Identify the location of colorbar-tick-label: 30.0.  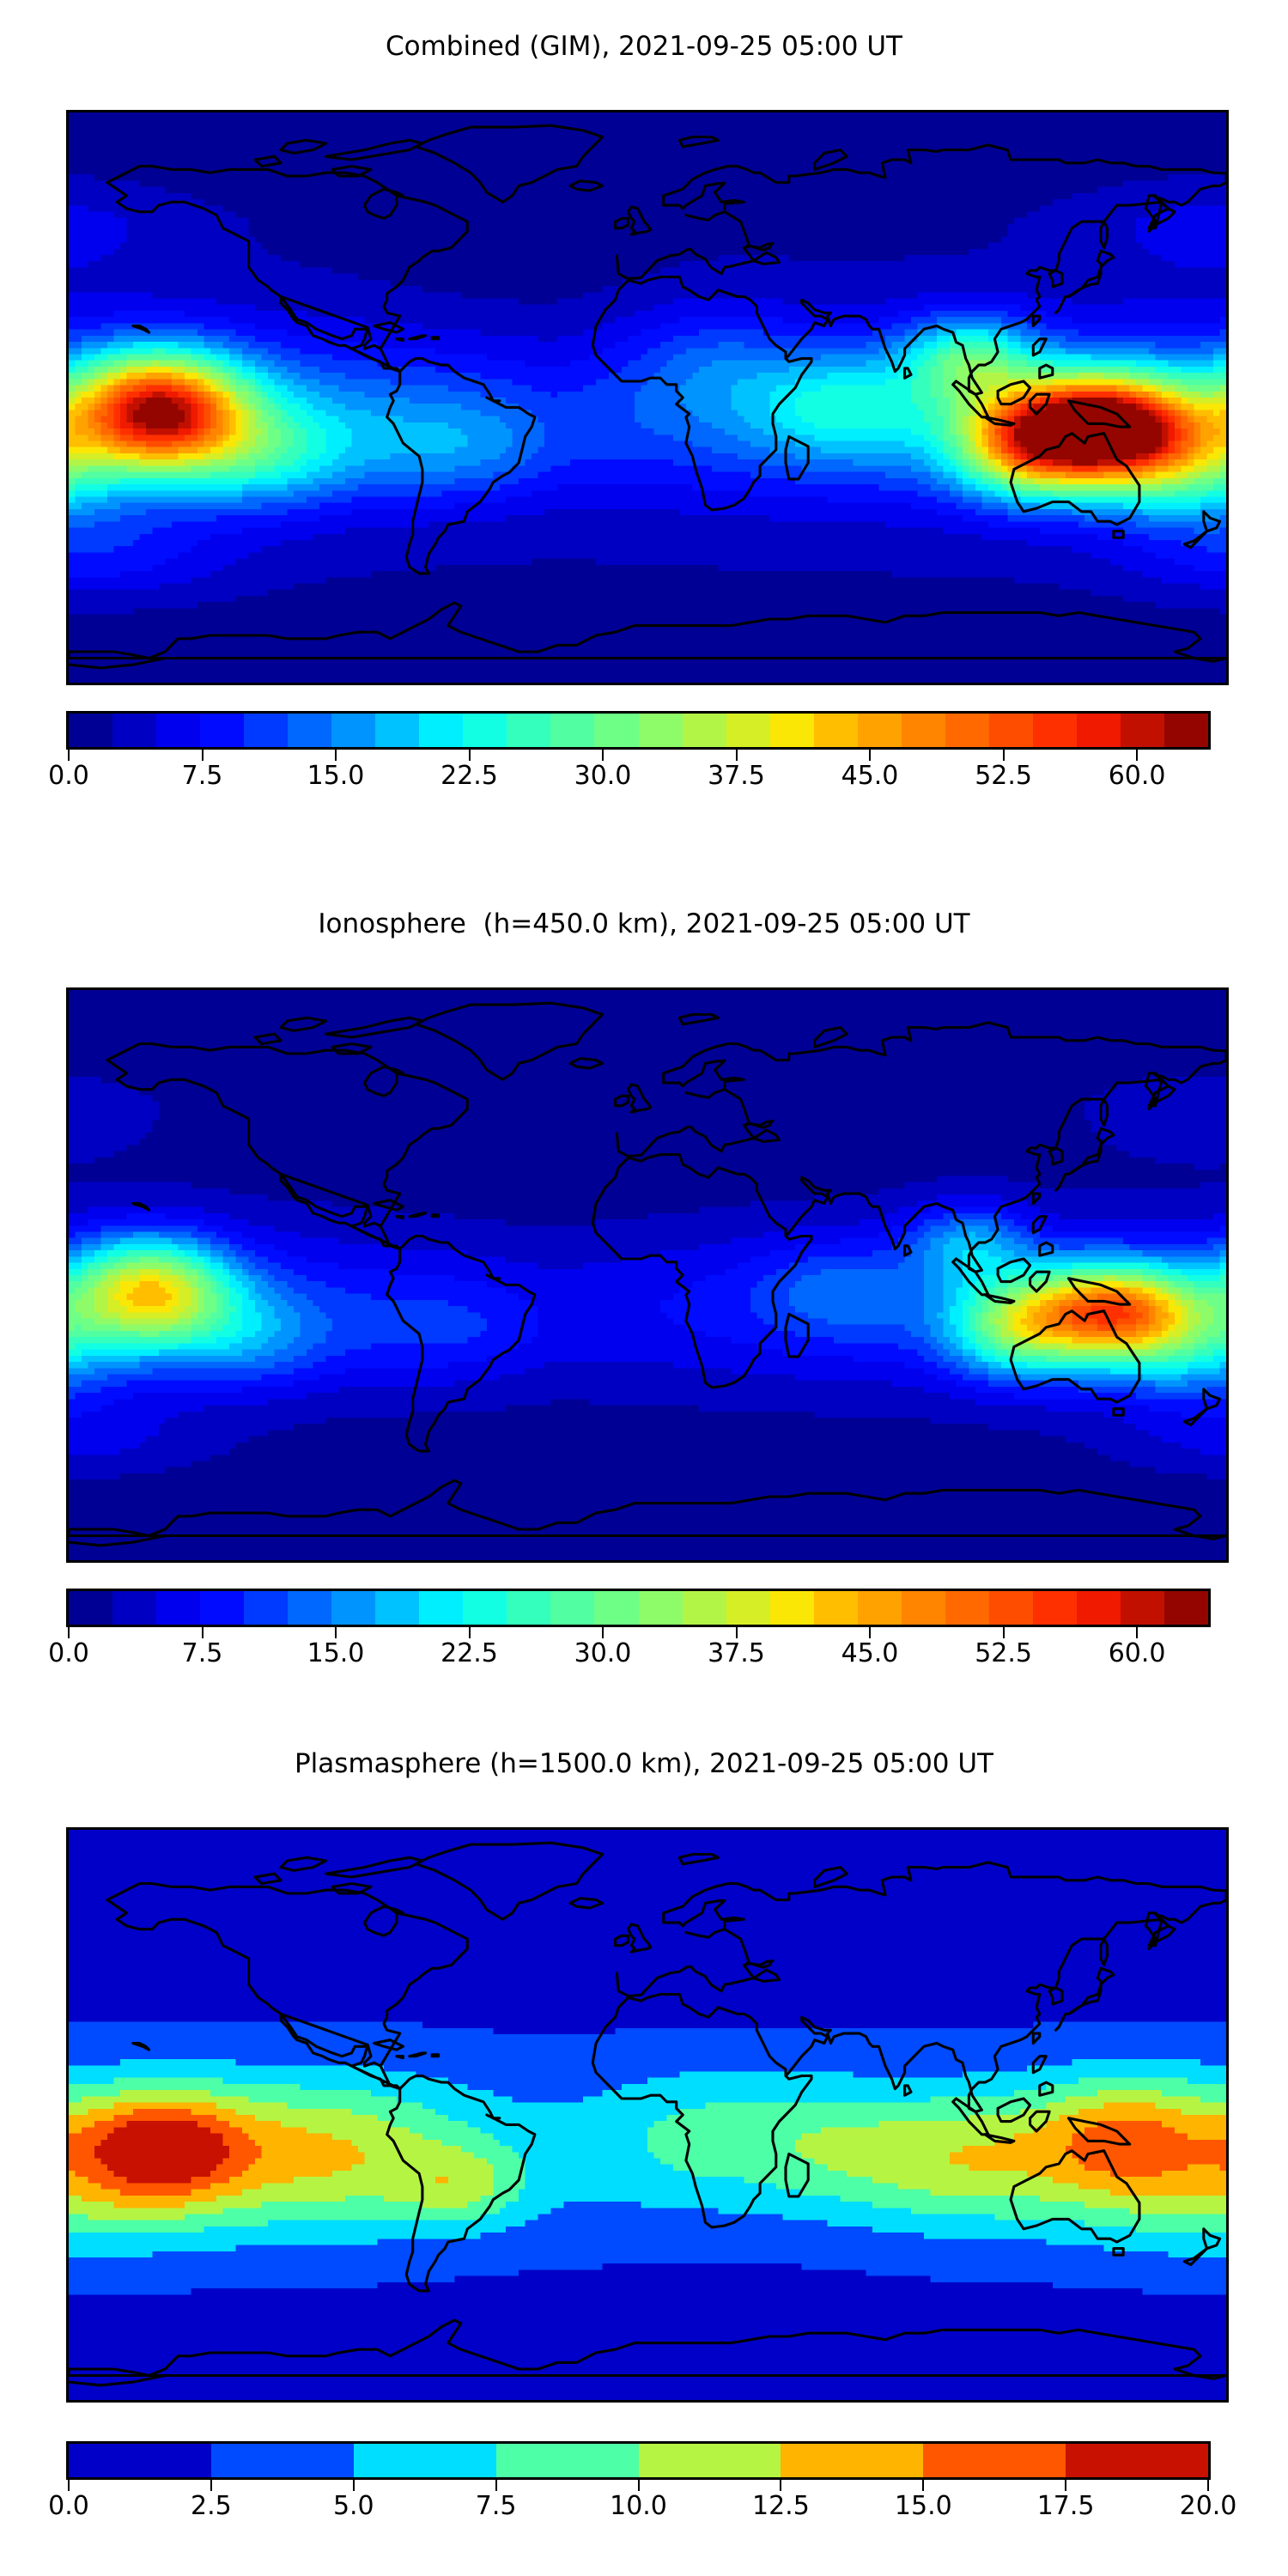
(603, 776).